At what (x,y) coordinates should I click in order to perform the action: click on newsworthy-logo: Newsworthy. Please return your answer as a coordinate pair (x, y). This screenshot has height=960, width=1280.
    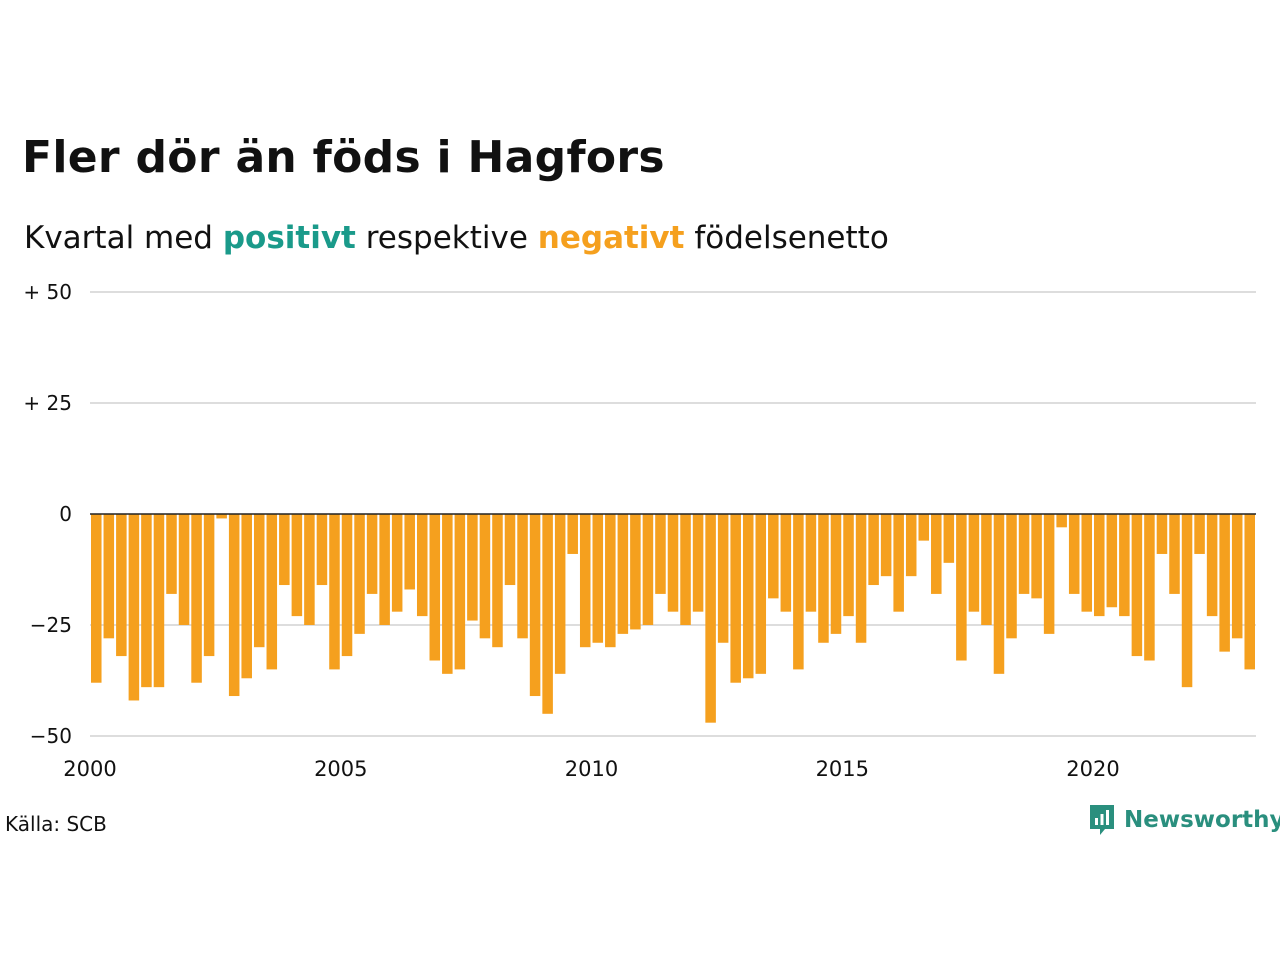
    Looking at the image, I should click on (1184, 820).